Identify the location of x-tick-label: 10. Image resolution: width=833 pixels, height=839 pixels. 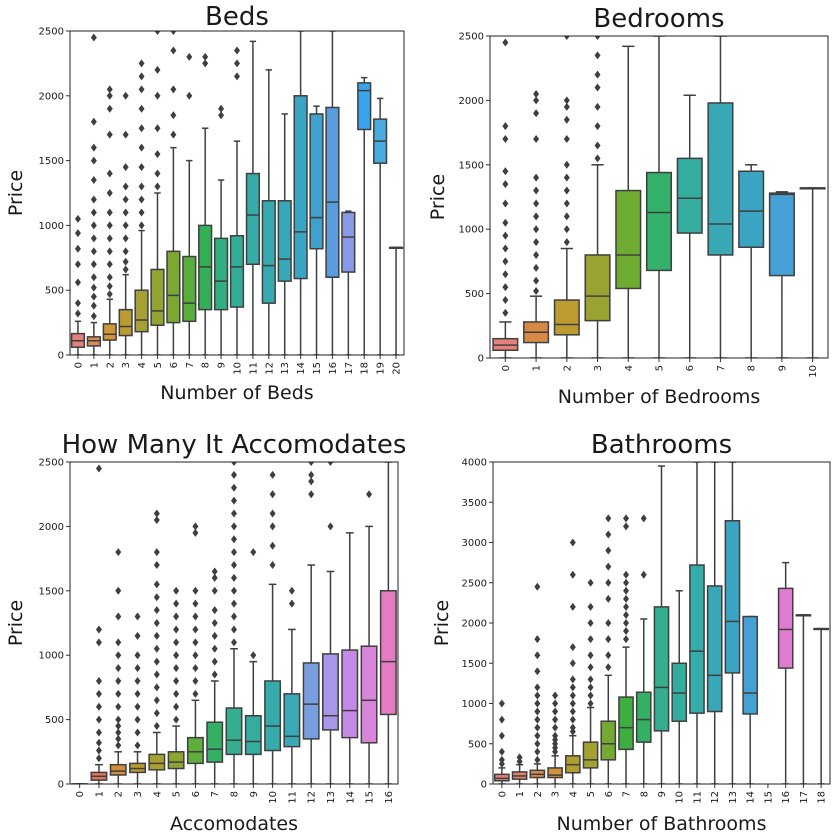
(238, 368).